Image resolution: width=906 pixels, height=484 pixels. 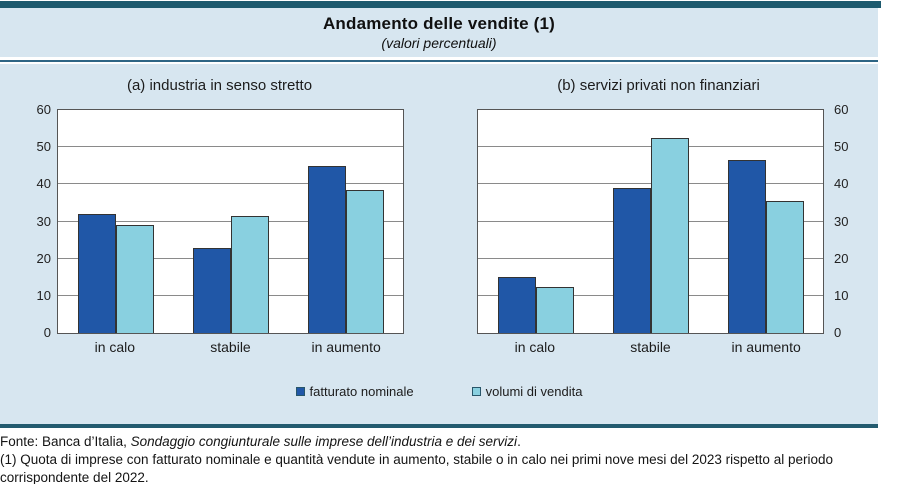 What do you see at coordinates (440, 4) in the screenshot?
I see `top-rule` at bounding box center [440, 4].